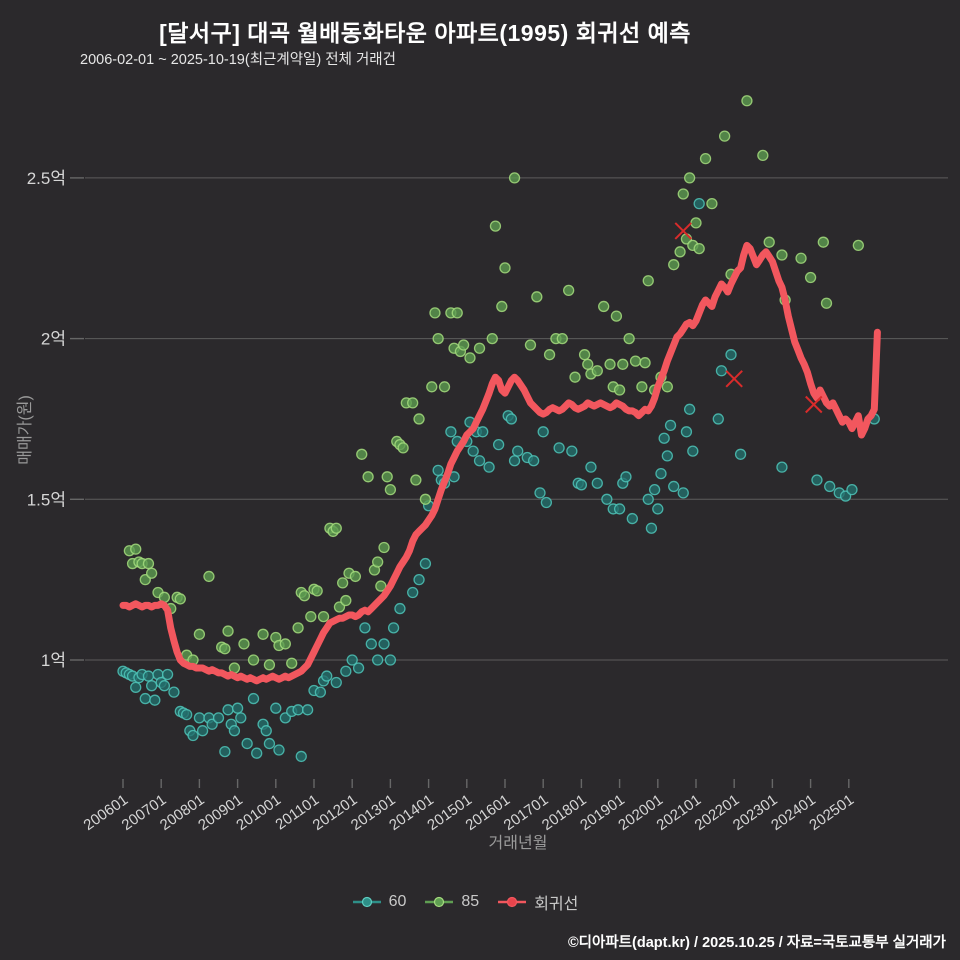  What do you see at coordinates (46, 499) in the screenshot?
I see `y-tick-label: 1.5억` at bounding box center [46, 499].